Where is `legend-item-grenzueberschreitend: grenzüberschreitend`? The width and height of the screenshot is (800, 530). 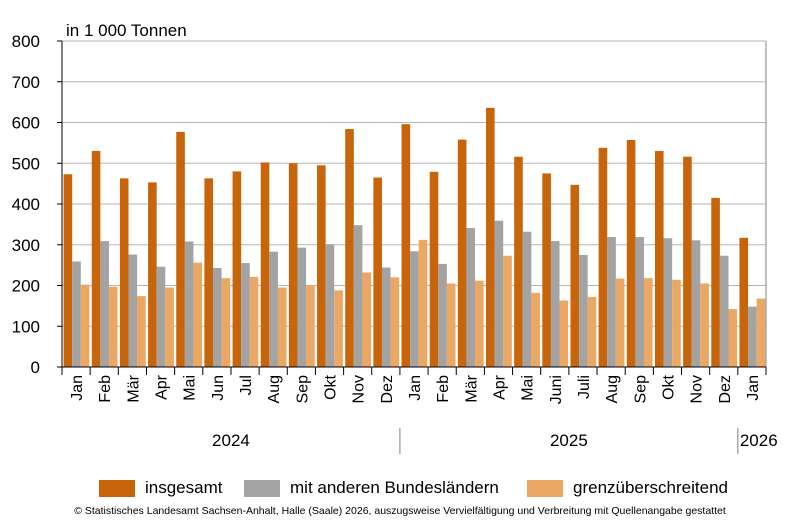
legend-item-grenzueberschreitend: grenzüberschreitend is located at coordinates (627, 488).